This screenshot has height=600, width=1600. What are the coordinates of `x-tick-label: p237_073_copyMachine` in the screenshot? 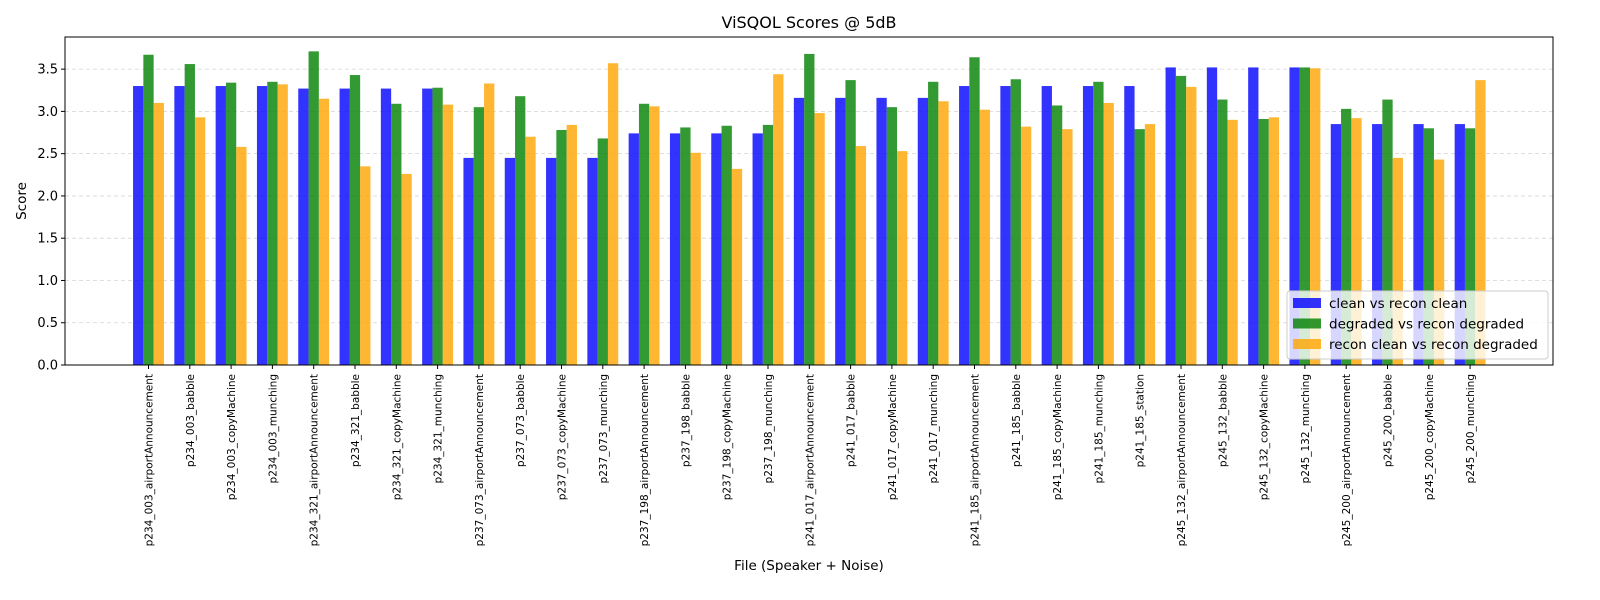 It's located at (563, 437).